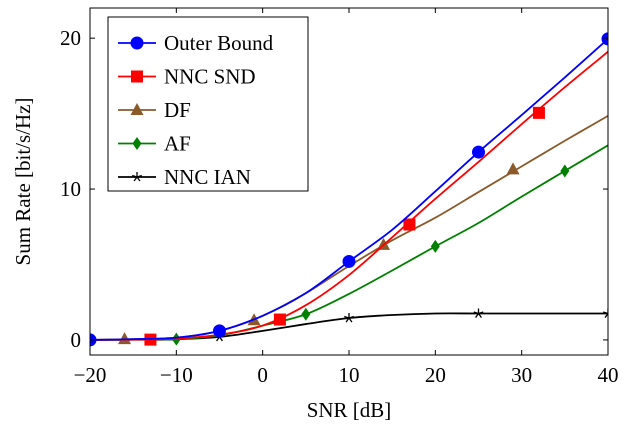  What do you see at coordinates (177, 144) in the screenshot?
I see `legend-label: AF` at bounding box center [177, 144].